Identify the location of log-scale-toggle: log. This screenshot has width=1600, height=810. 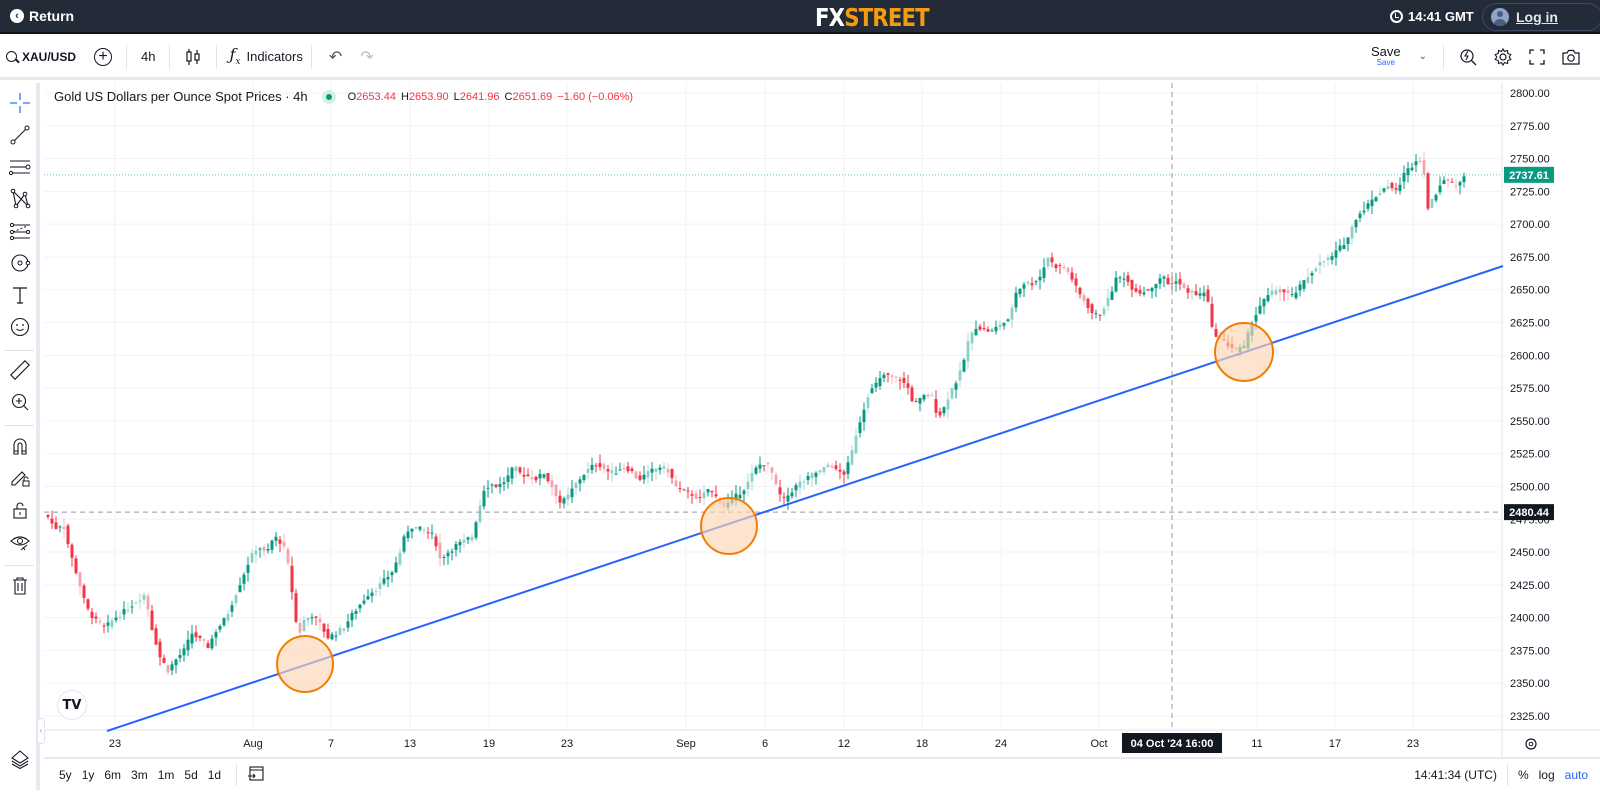
(1546, 774).